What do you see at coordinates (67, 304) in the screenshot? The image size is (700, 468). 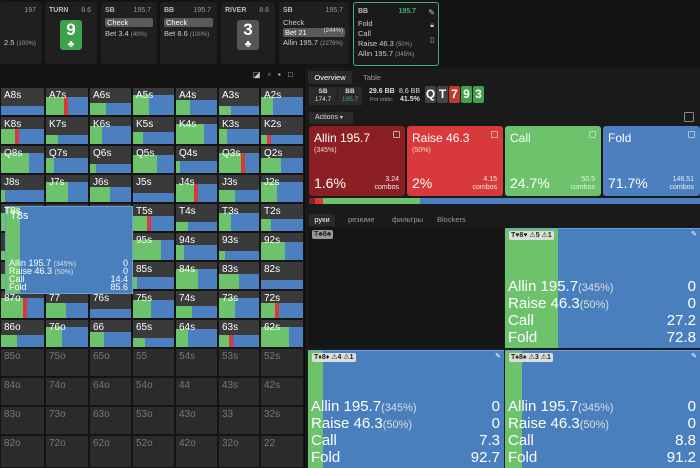 I see `range-cell: 77` at bounding box center [67, 304].